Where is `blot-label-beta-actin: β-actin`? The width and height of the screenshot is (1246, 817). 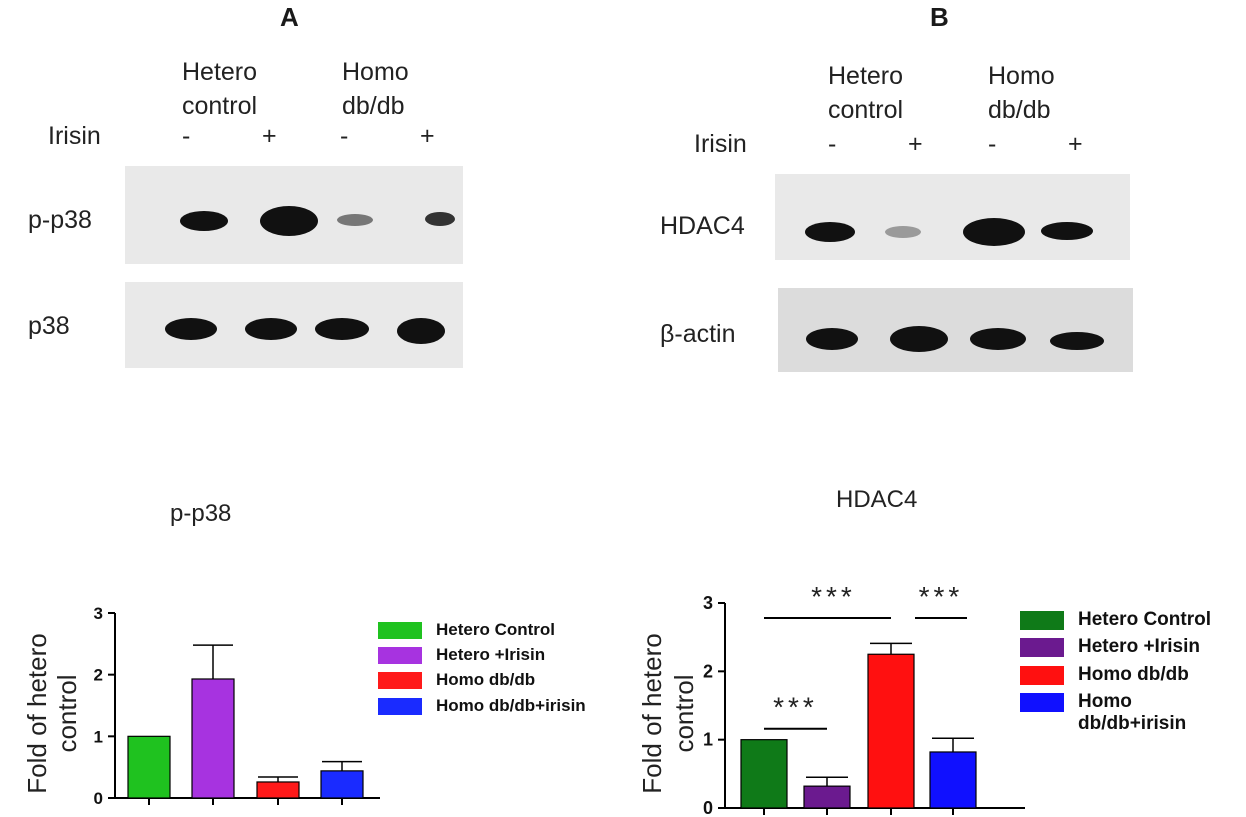
blot-label-beta-actin: β-actin is located at coordinates (698, 334).